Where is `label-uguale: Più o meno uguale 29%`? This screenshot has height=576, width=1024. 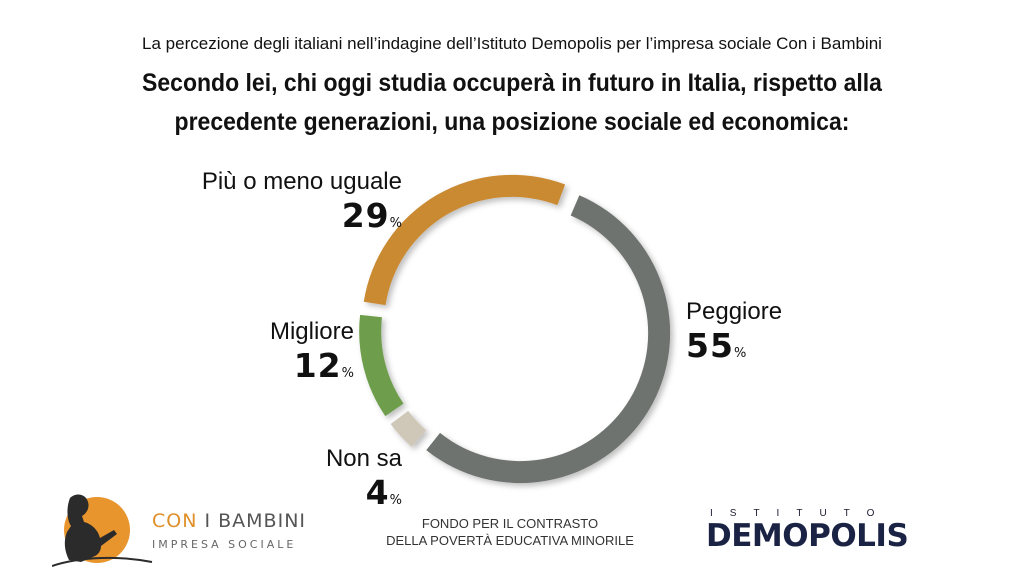
label-uguale: Più o meno uguale 29% is located at coordinates (296, 201).